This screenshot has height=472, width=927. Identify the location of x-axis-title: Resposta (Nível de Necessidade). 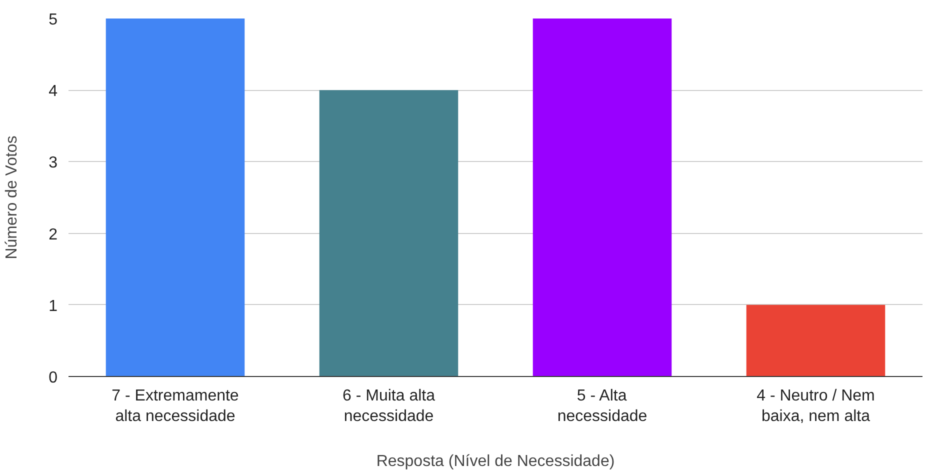
(495, 461).